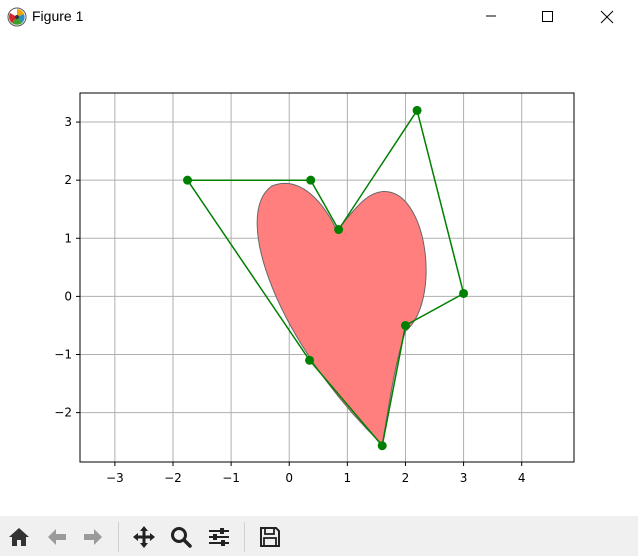 This screenshot has width=638, height=556. I want to click on close-icon, so click(607, 17).